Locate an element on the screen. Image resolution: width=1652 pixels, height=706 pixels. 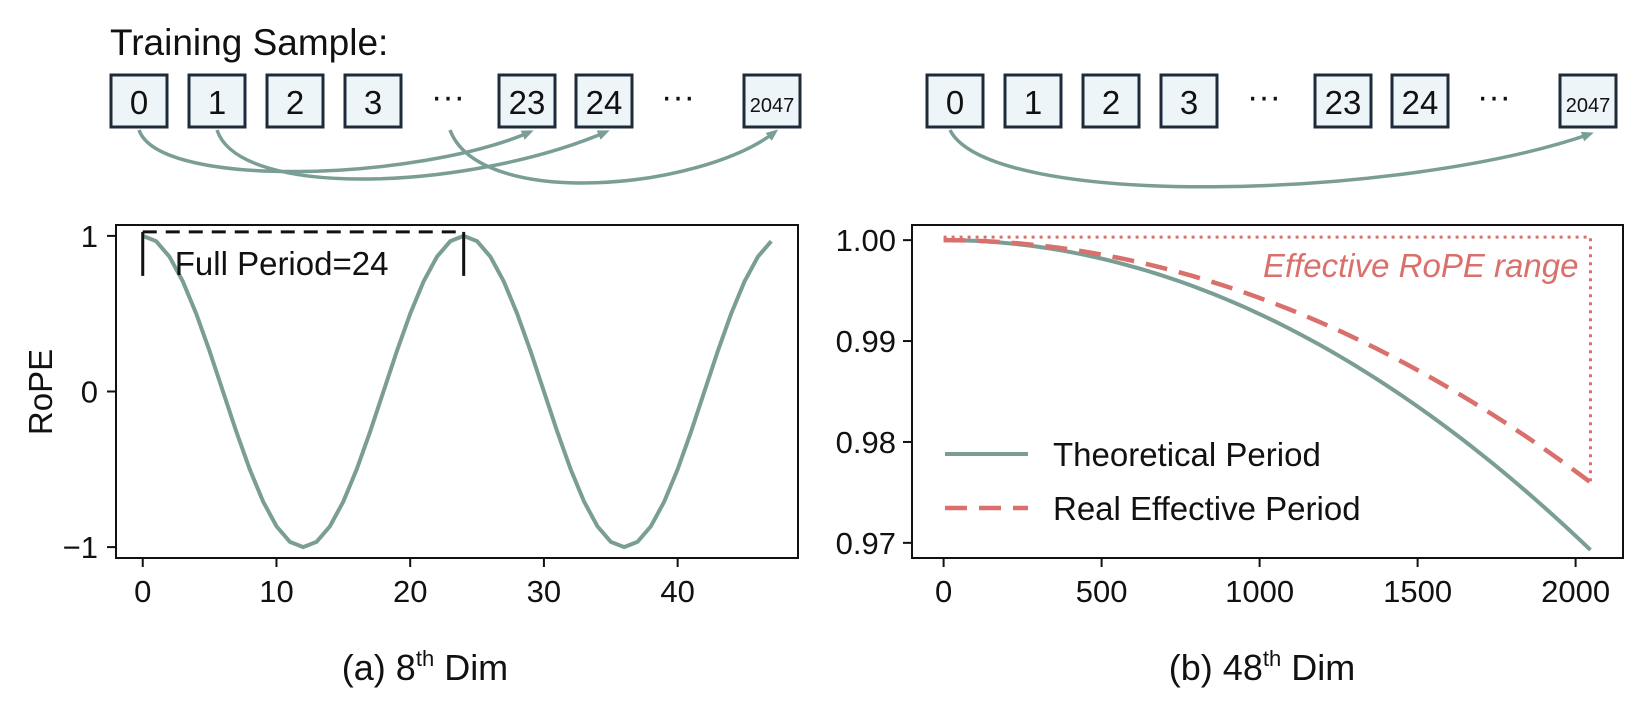
chart-a-xtick-label: 30 is located at coordinates (544, 591).